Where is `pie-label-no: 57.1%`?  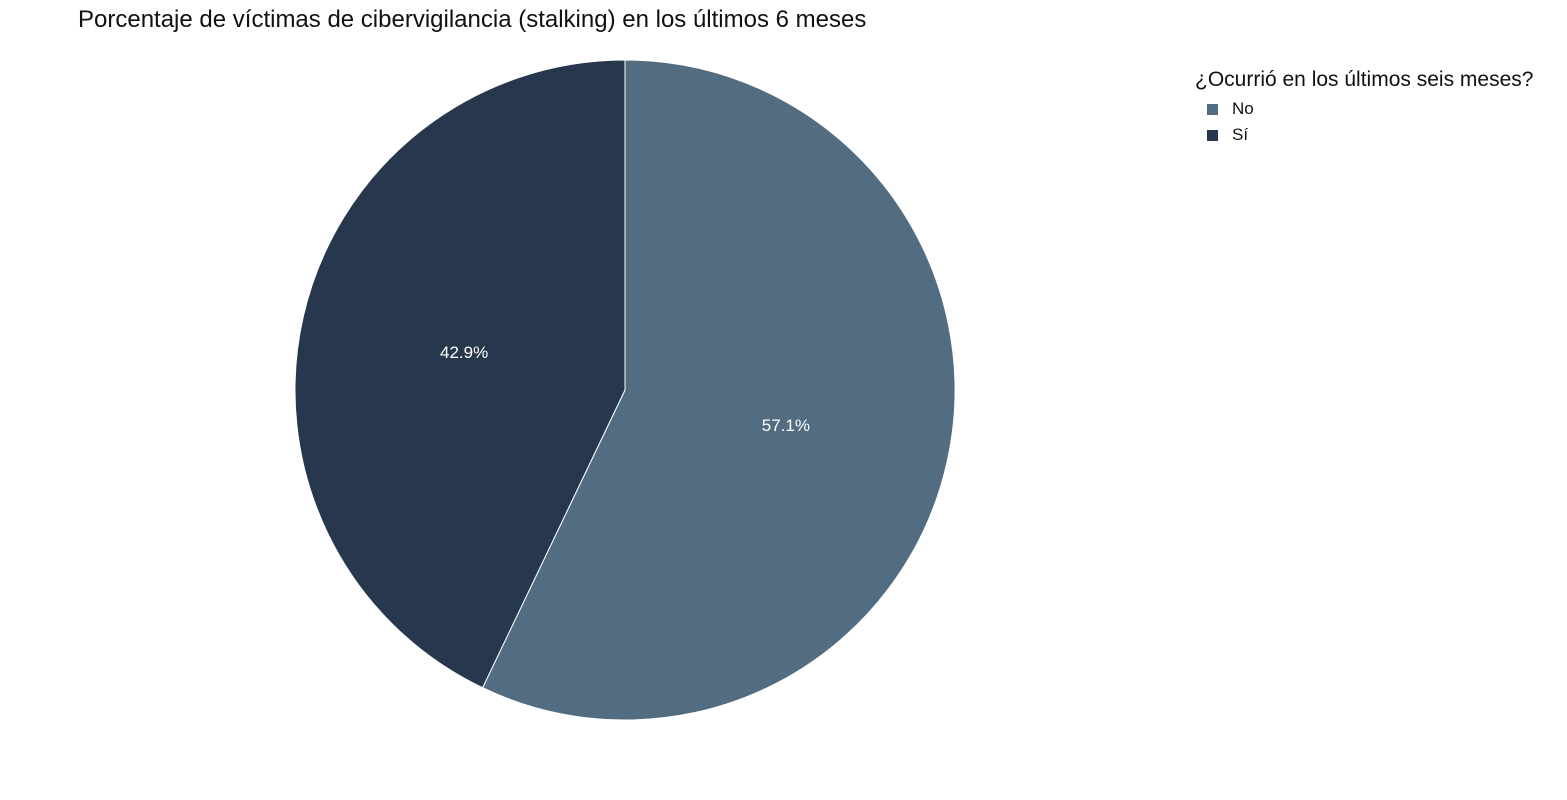 pie-label-no: 57.1% is located at coordinates (786, 425).